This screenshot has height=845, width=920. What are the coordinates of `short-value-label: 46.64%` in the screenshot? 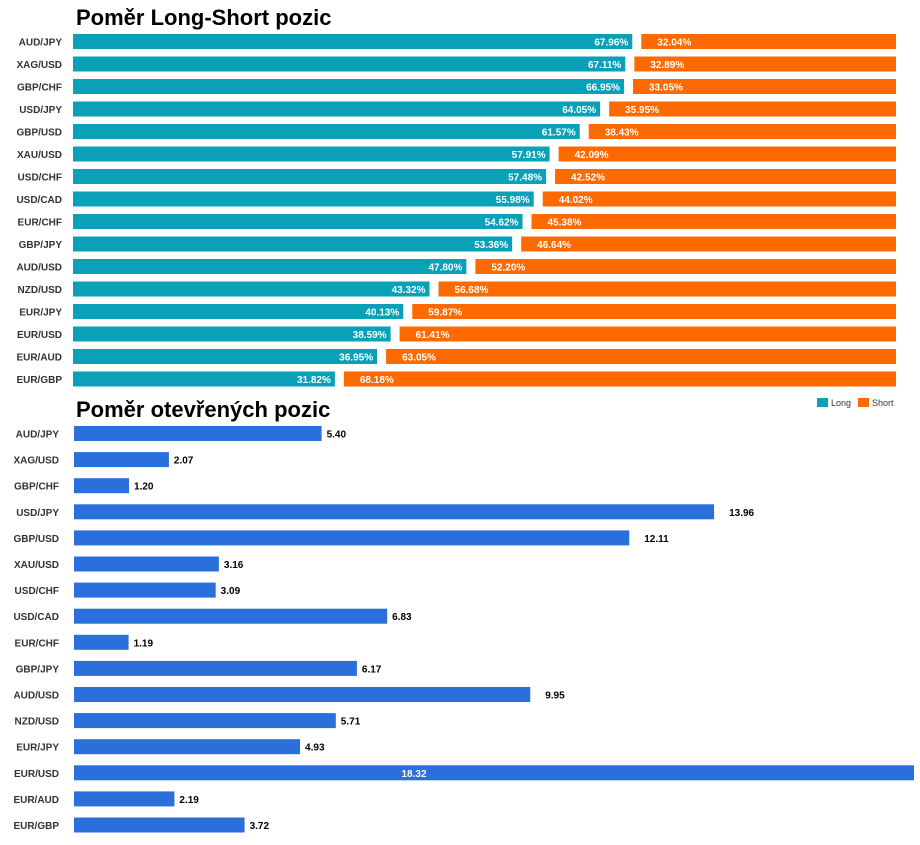 It's located at (554, 245).